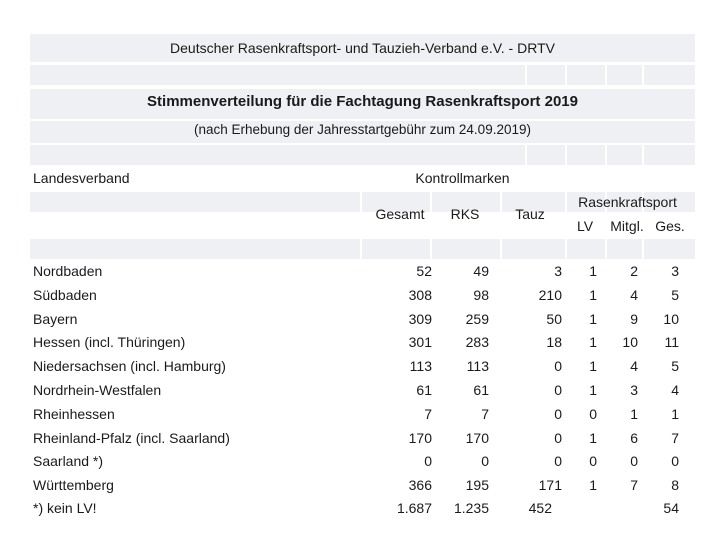 This screenshot has height=540, width=720. I want to click on cell-ges: 8, so click(675, 485).